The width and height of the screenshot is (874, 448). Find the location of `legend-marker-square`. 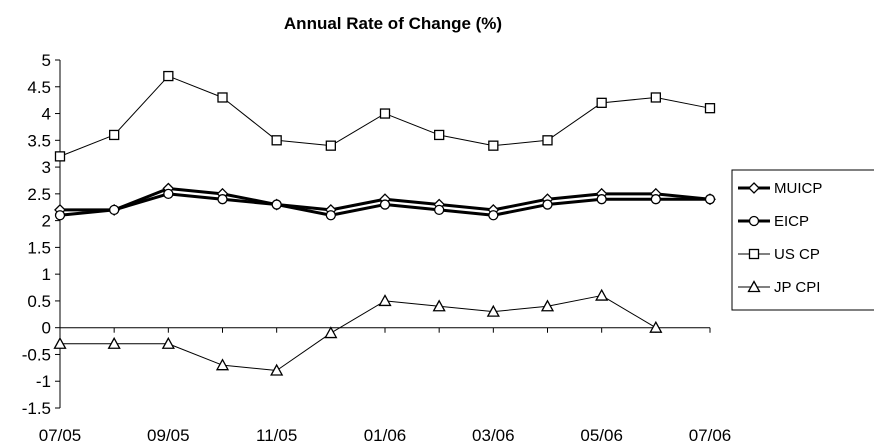

legend-marker-square is located at coordinates (754, 254).